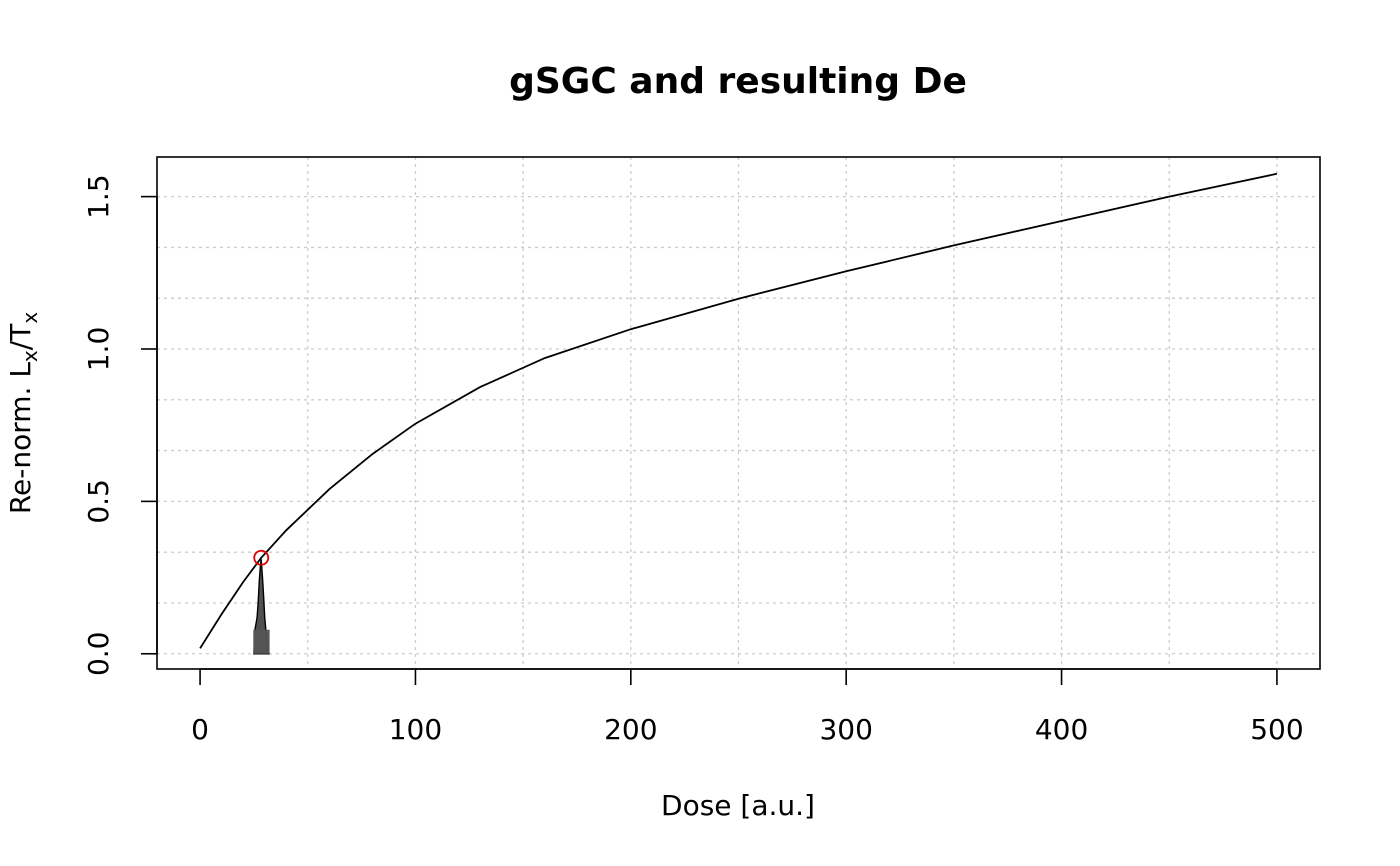 This screenshot has width=1400, height=866. Describe the element at coordinates (1061, 729) in the screenshot. I see `x-tick-label: 400` at that location.